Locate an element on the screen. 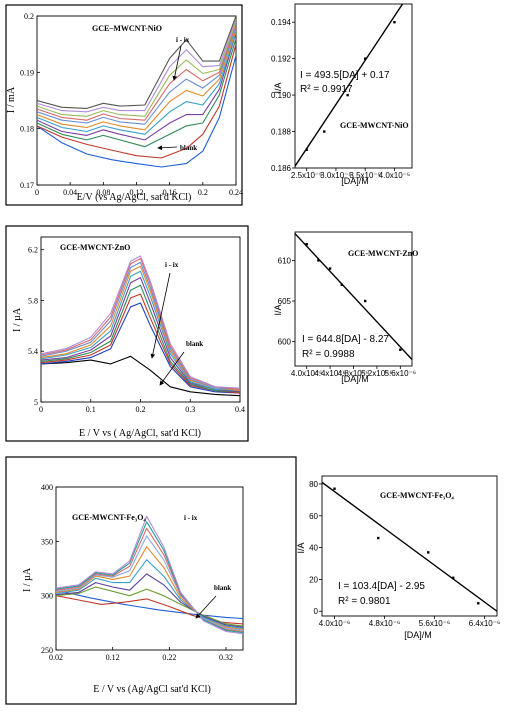 The height and width of the screenshot is (718, 512). x-tick-label: 0 is located at coordinates (37, 192).